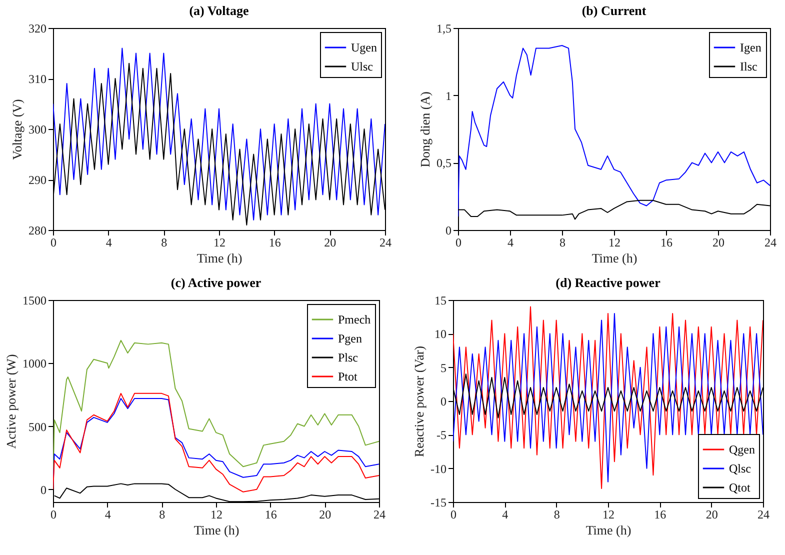 The image size is (785, 555). Describe the element at coordinates (37, 79) in the screenshot. I see `y-tick-label: 310` at that location.